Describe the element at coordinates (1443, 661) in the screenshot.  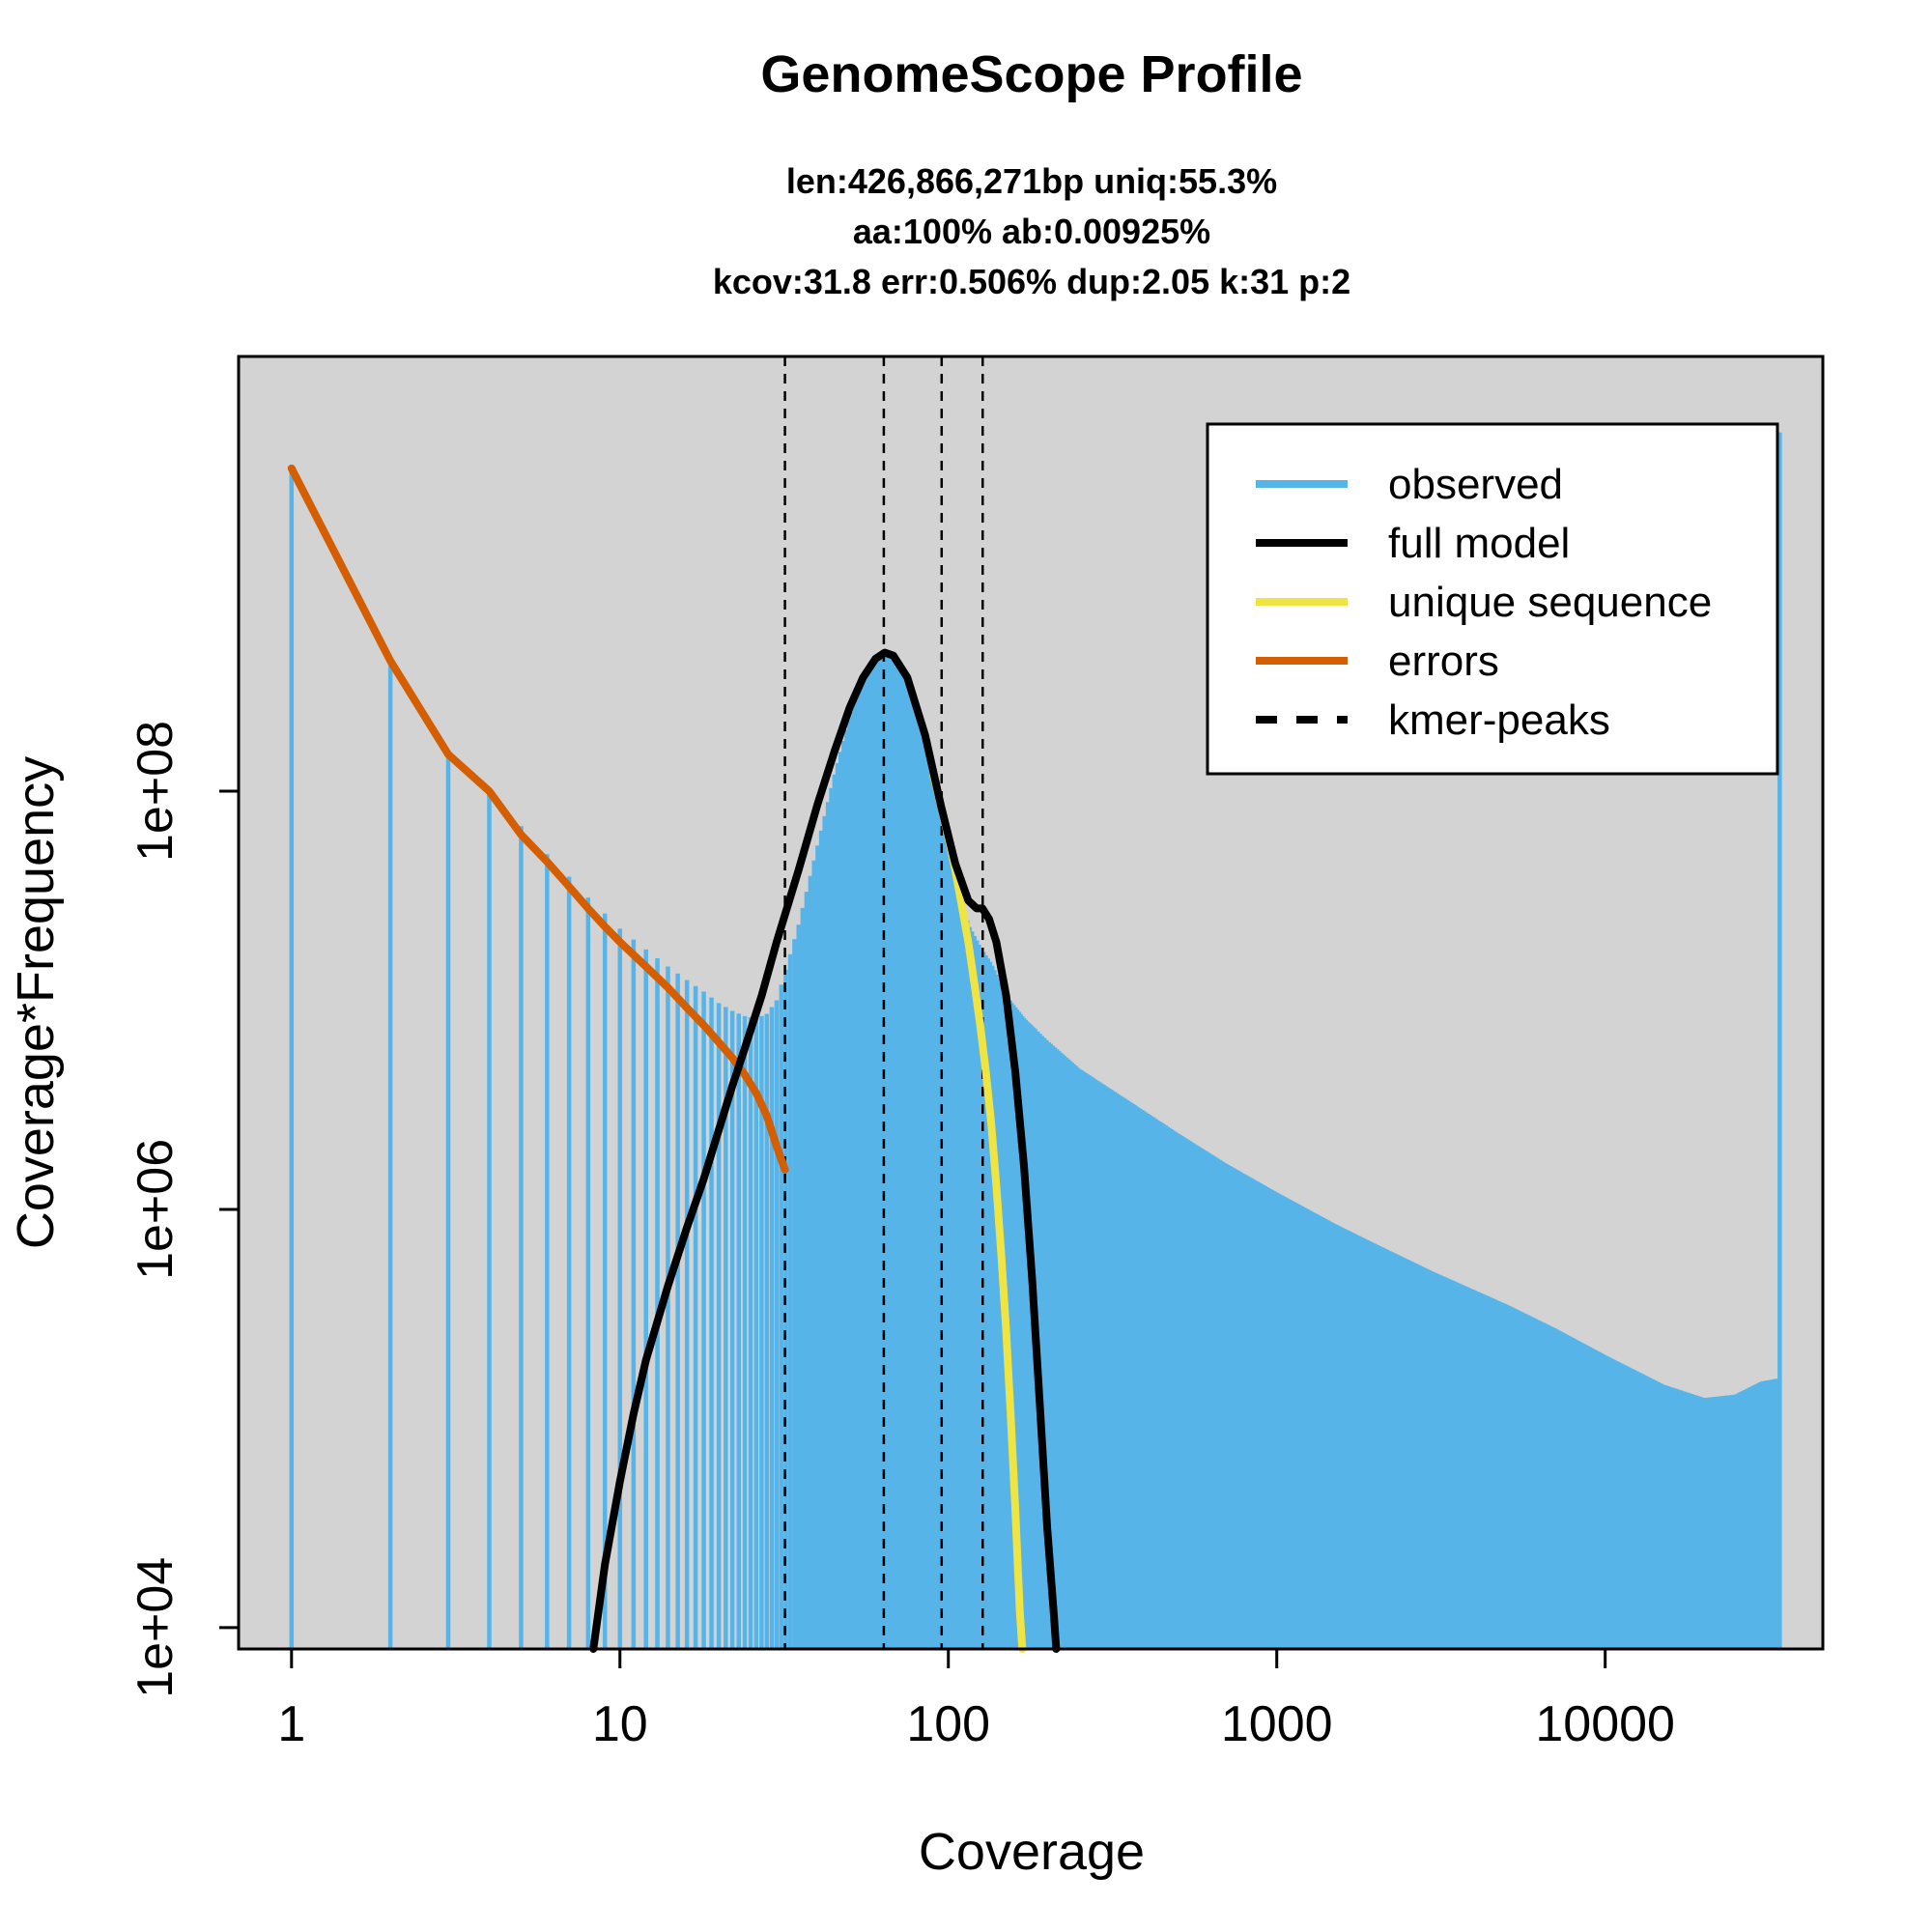
I see `legend-label: errors` at that location.